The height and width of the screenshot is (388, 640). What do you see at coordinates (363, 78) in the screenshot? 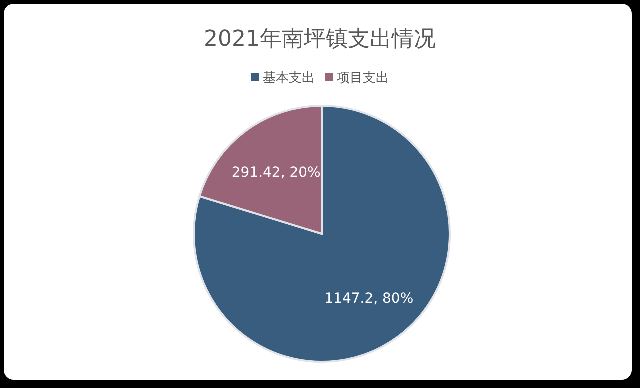
I see `legend-label: 项目支出` at bounding box center [363, 78].